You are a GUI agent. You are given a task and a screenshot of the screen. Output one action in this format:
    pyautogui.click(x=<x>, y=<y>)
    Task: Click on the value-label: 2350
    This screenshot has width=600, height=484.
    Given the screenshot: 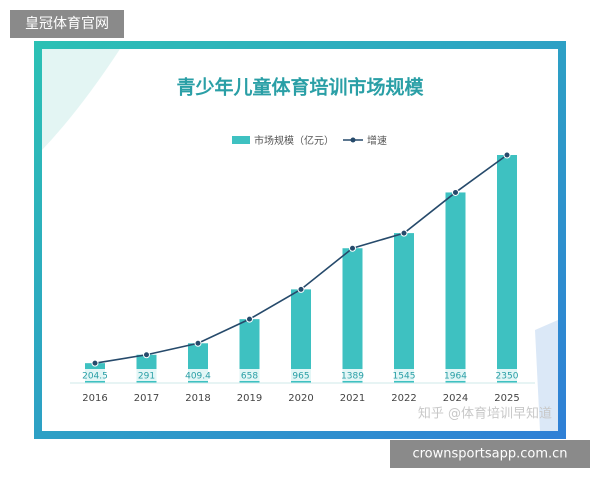 What is the action you would take?
    pyautogui.click(x=507, y=377)
    